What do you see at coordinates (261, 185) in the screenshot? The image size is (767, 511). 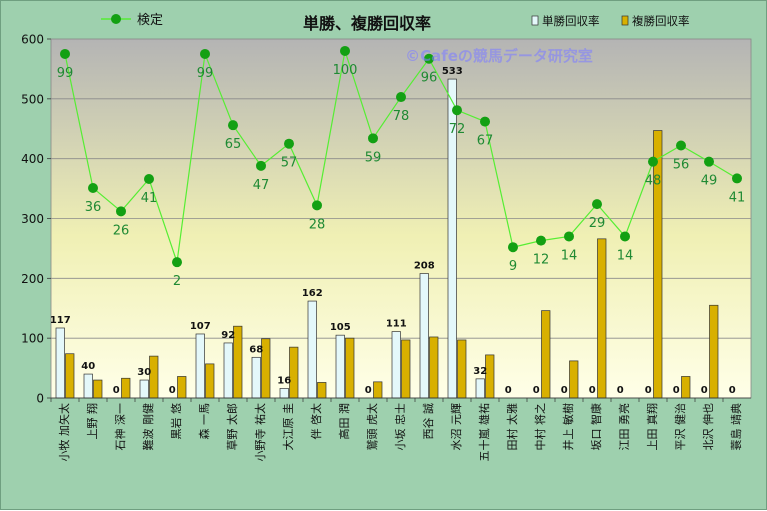 I see `test-point-label: 47` at bounding box center [261, 185].